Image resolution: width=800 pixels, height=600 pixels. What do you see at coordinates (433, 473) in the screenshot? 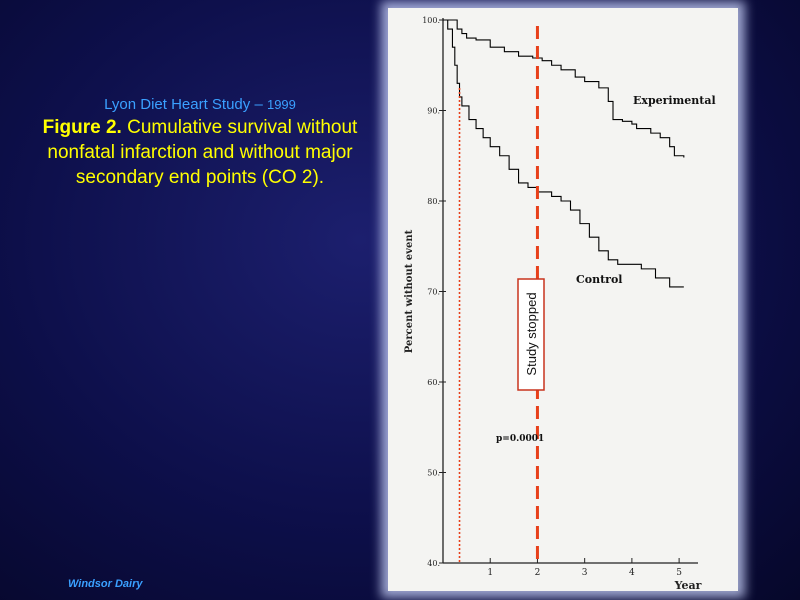
I see `y-tick-label-50: 50.` at bounding box center [433, 473].